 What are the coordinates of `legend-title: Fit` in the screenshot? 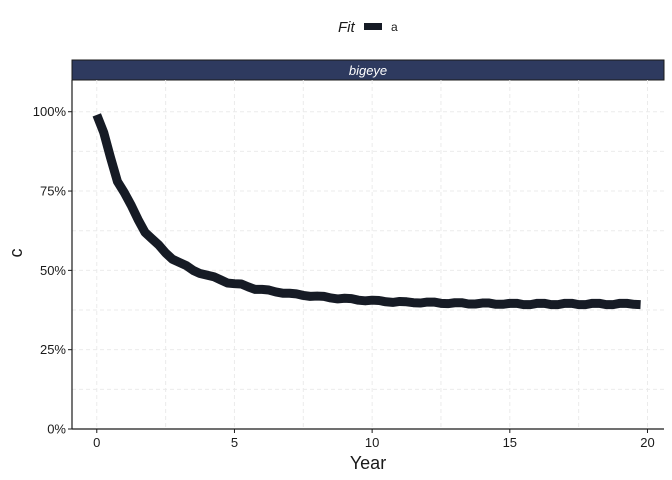 It's located at (346, 27).